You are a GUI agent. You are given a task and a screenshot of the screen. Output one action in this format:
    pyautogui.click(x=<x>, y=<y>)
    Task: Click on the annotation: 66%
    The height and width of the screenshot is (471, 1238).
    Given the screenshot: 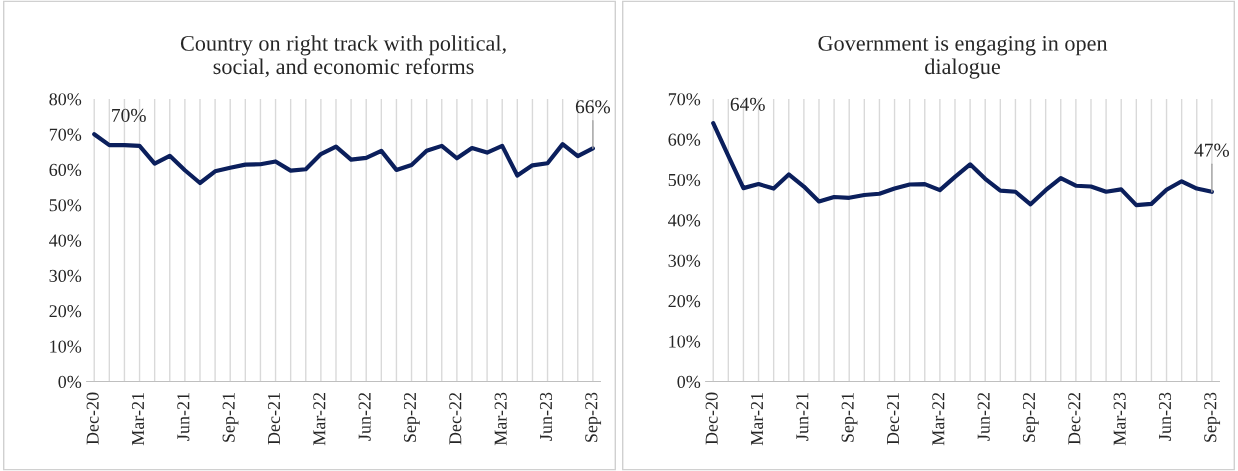 What is the action you would take?
    pyautogui.click(x=593, y=107)
    